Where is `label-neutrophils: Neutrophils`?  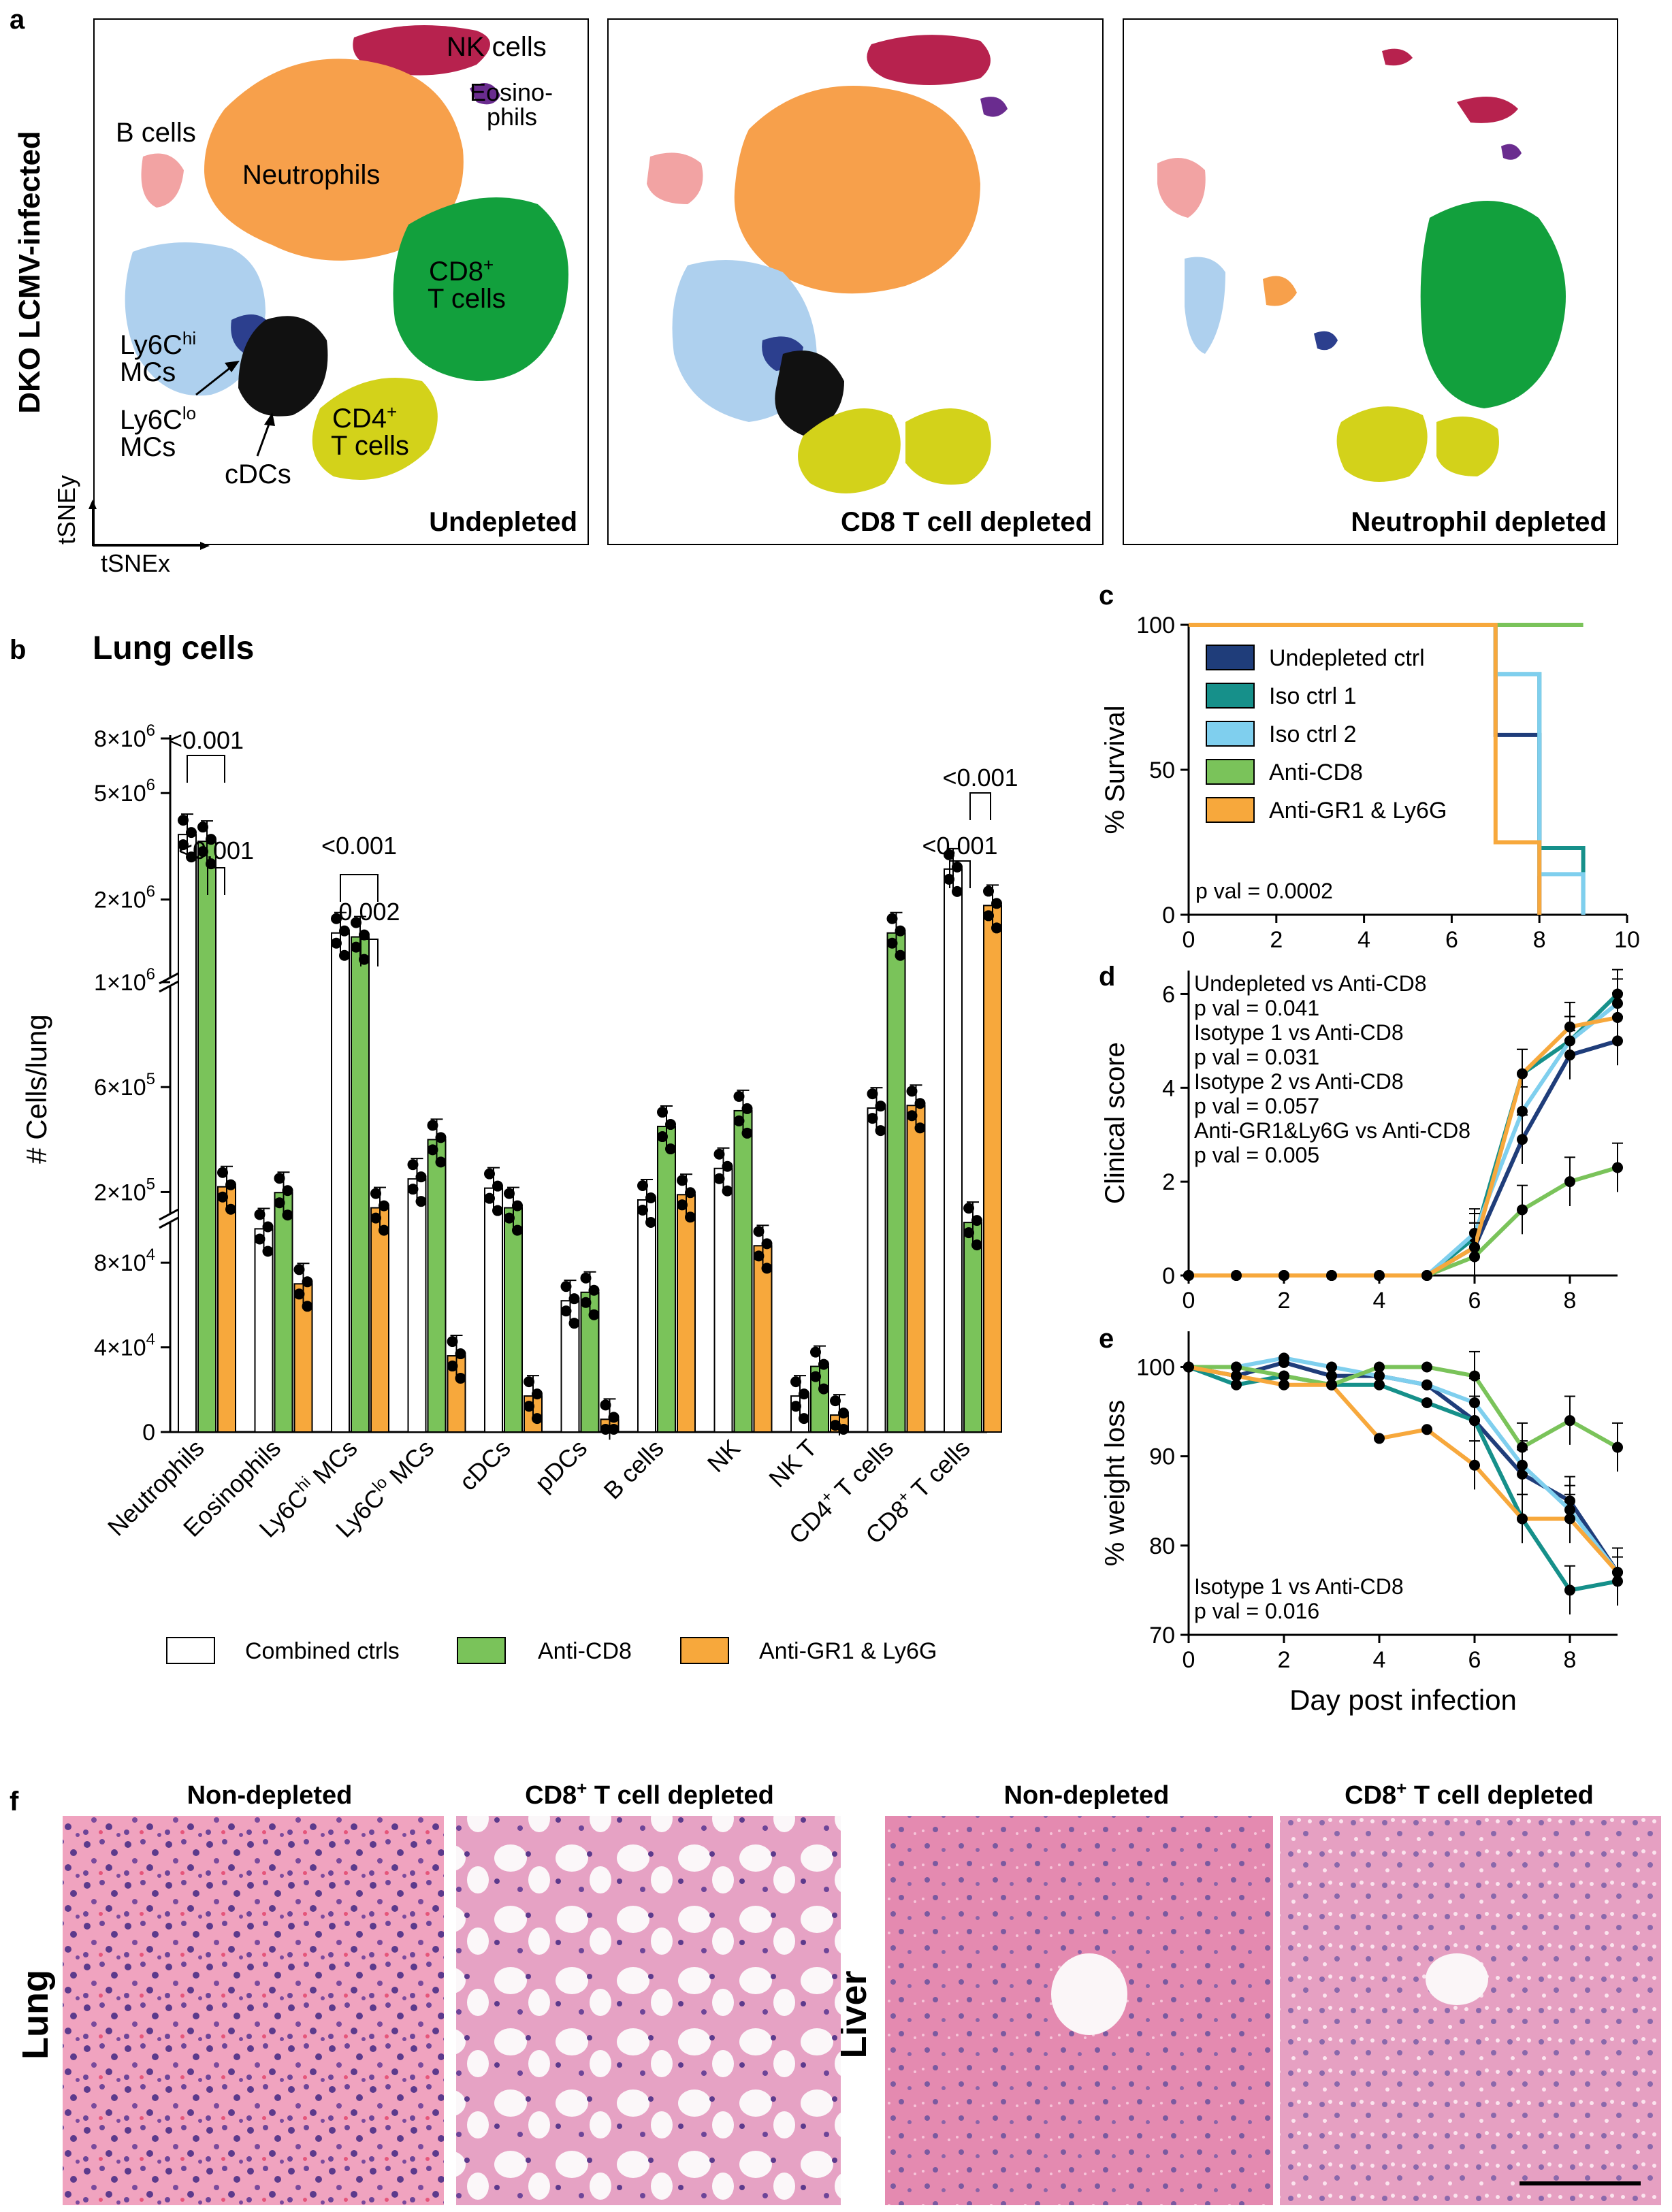 label-neutrophils: Neutrophils is located at coordinates (311, 175).